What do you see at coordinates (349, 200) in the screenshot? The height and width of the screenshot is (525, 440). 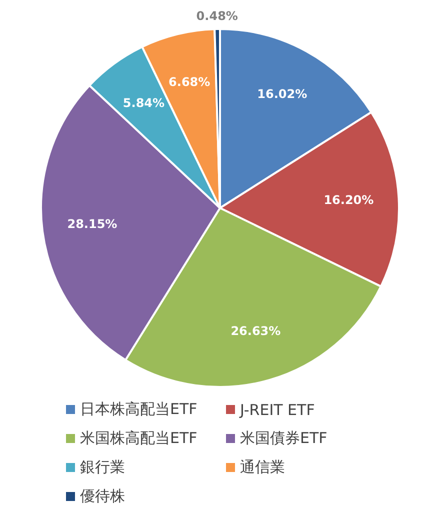 I see `data-label: 16.20%` at bounding box center [349, 200].